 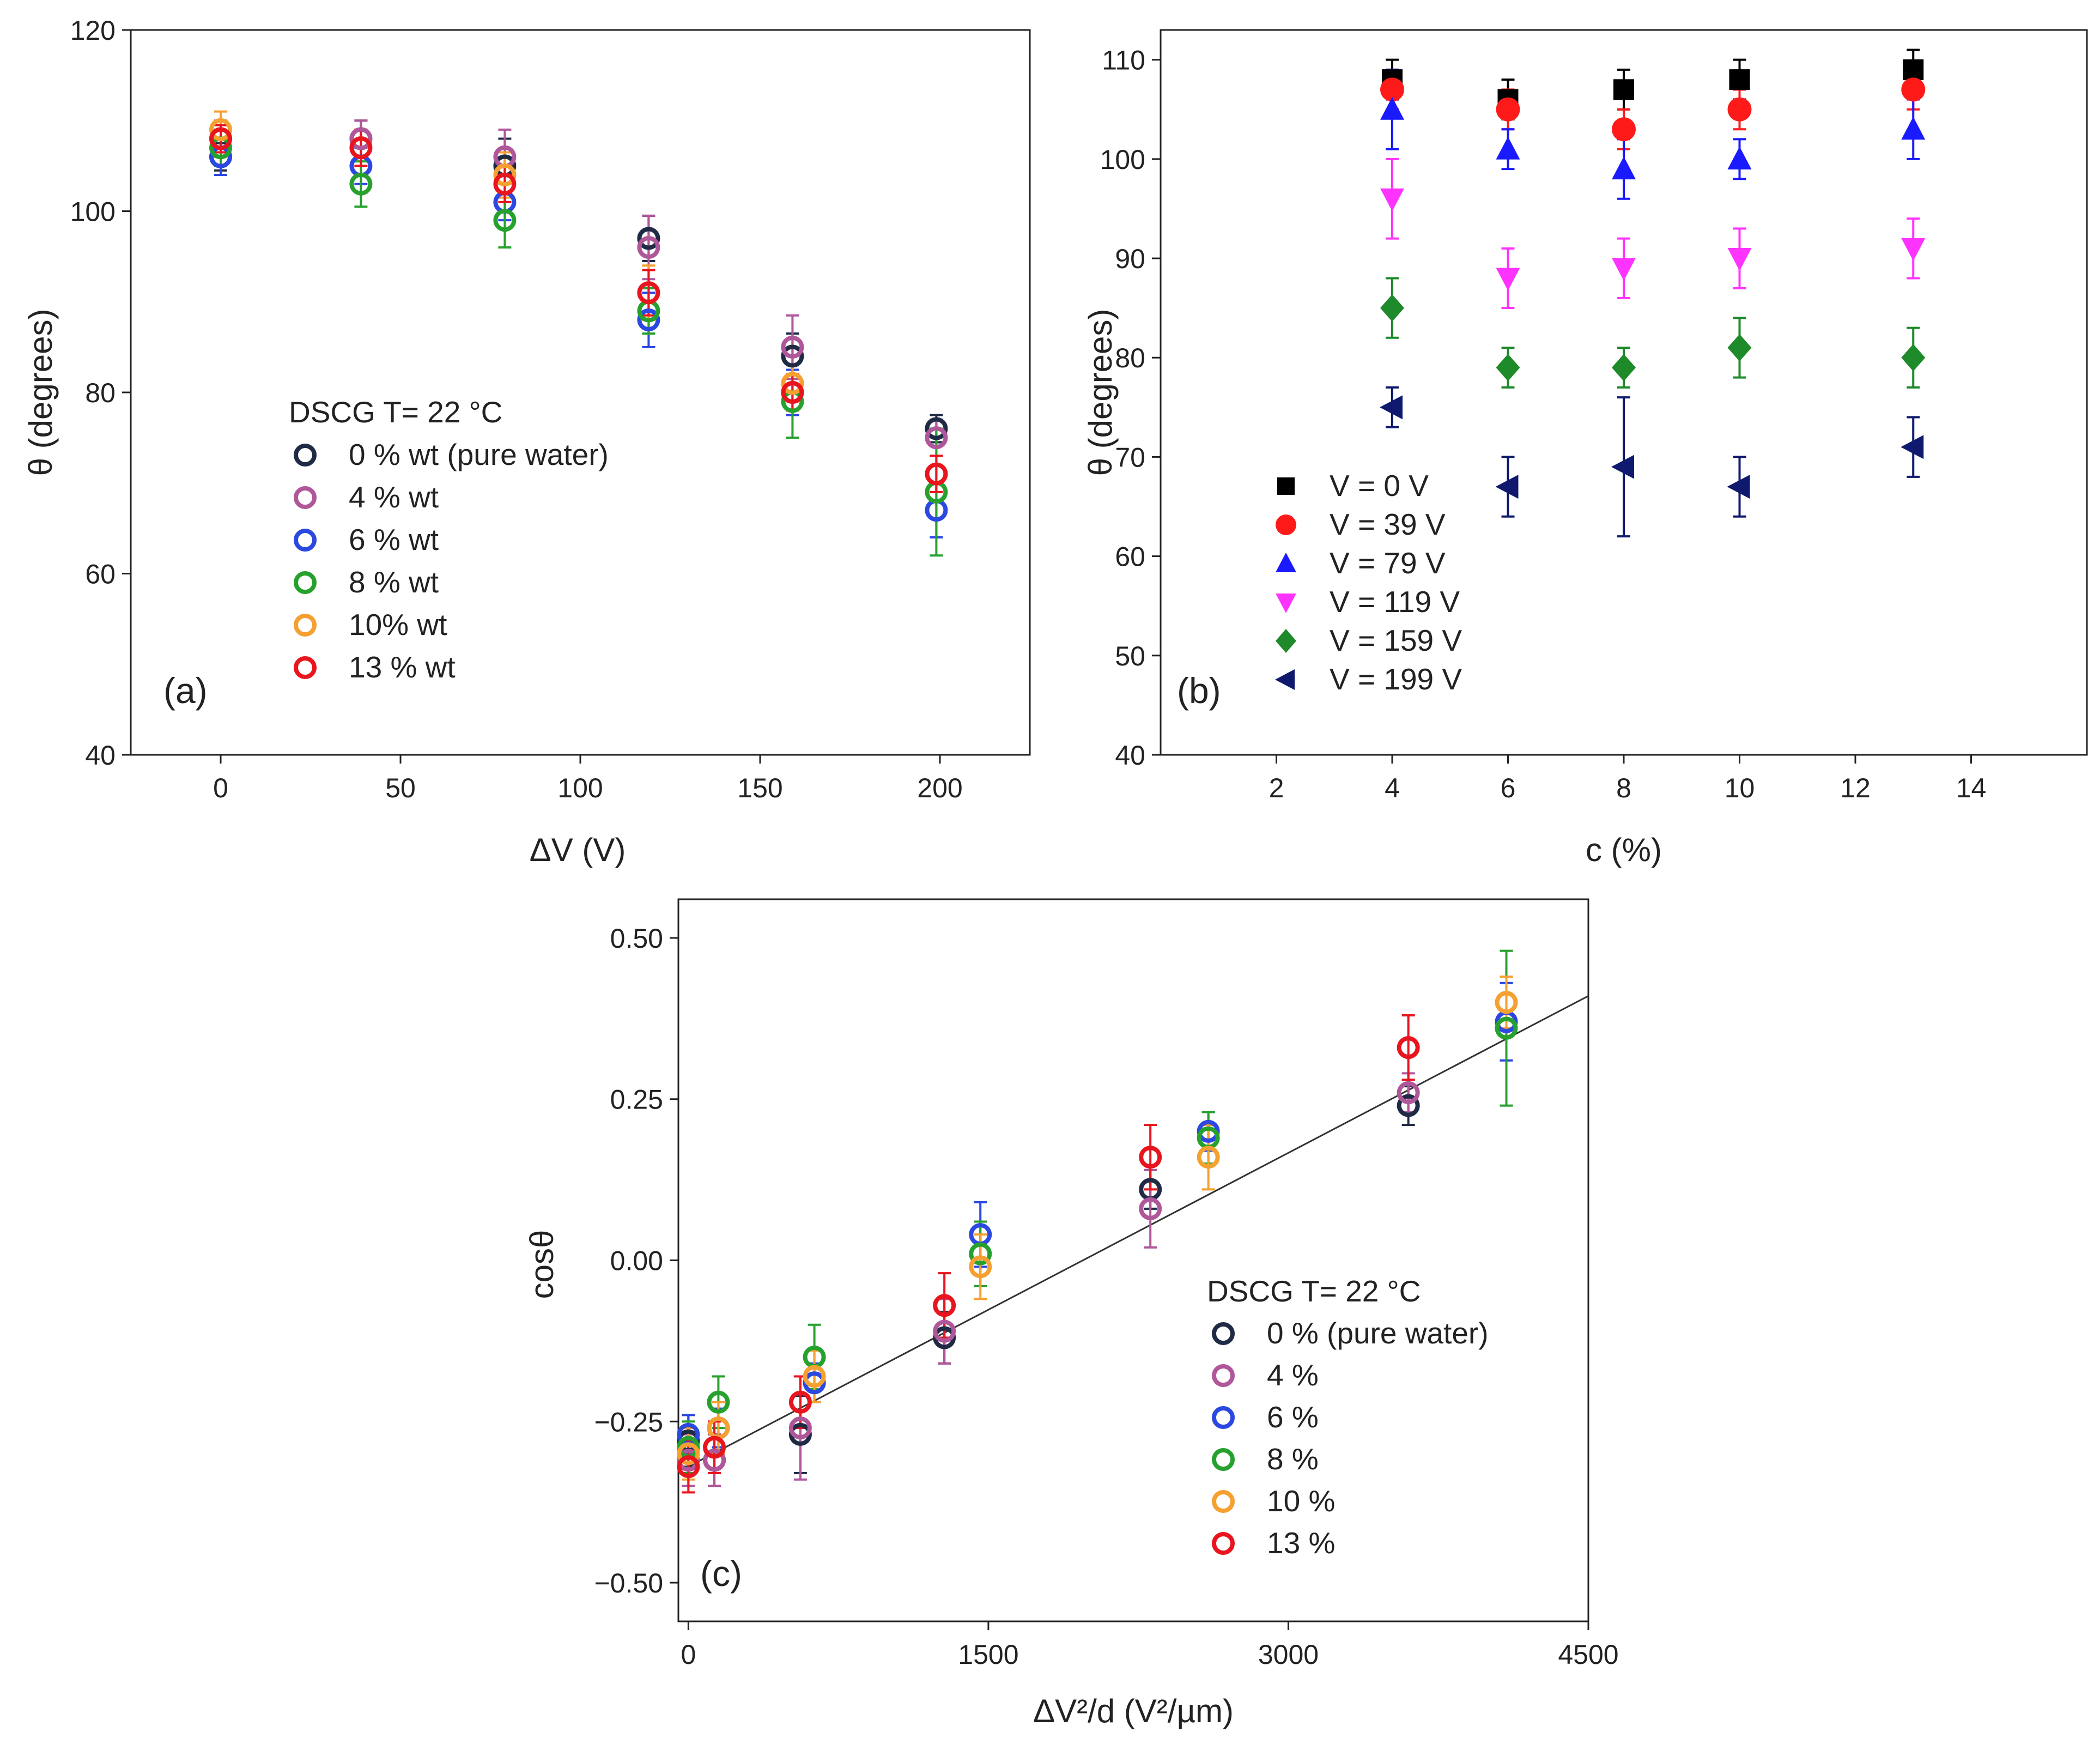 What do you see at coordinates (1393, 788) in the screenshot?
I see `x-tick-label: 4` at bounding box center [1393, 788].